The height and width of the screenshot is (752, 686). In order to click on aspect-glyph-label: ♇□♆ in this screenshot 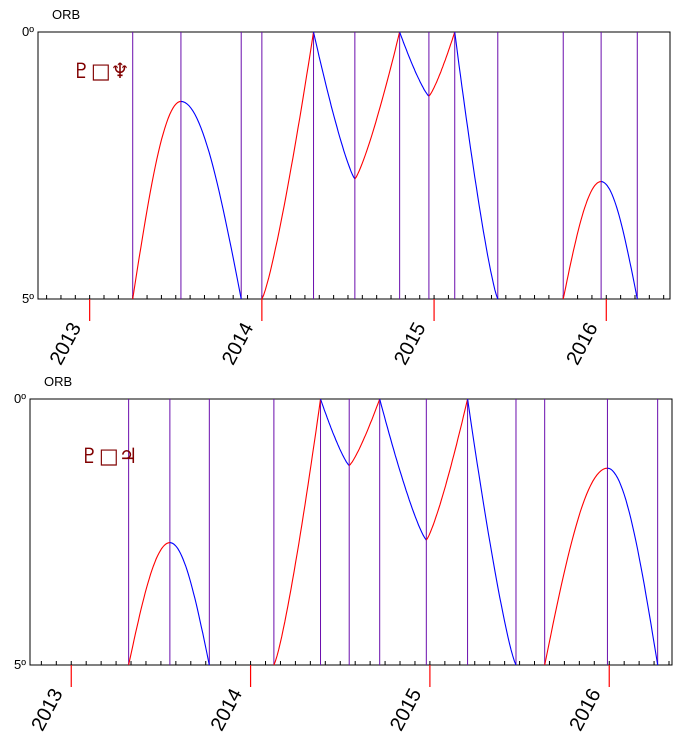, I will do `click(101, 71)`.